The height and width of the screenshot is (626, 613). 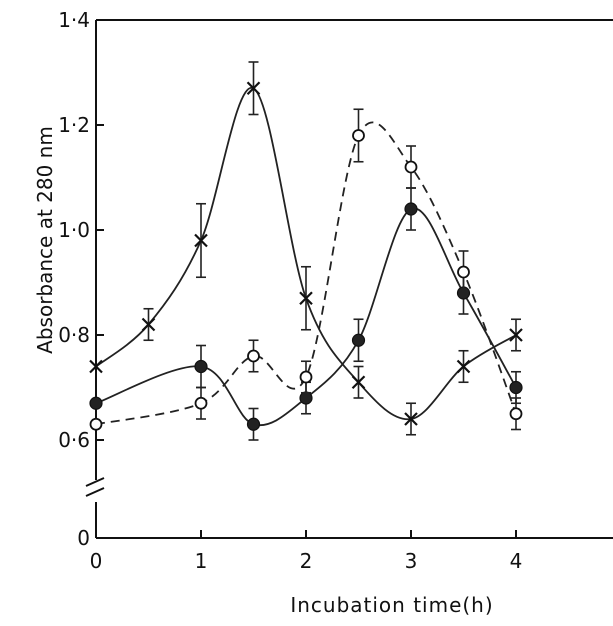 What do you see at coordinates (411, 561) in the screenshot?
I see `x-tick-label: 3` at bounding box center [411, 561].